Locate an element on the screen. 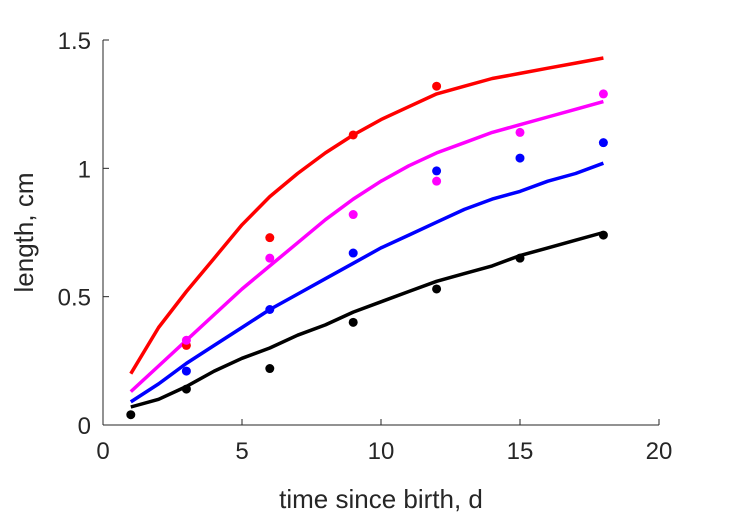 The width and height of the screenshot is (729, 521). x-tick-label: 5 is located at coordinates (241, 451).